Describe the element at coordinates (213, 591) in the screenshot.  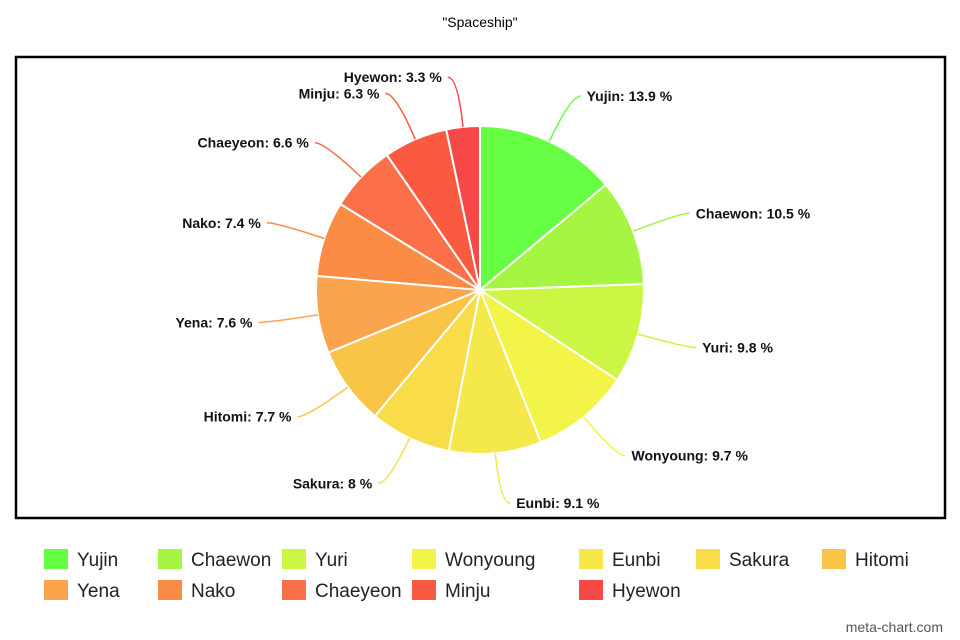
I see `legend-label-nako: Nako` at that location.